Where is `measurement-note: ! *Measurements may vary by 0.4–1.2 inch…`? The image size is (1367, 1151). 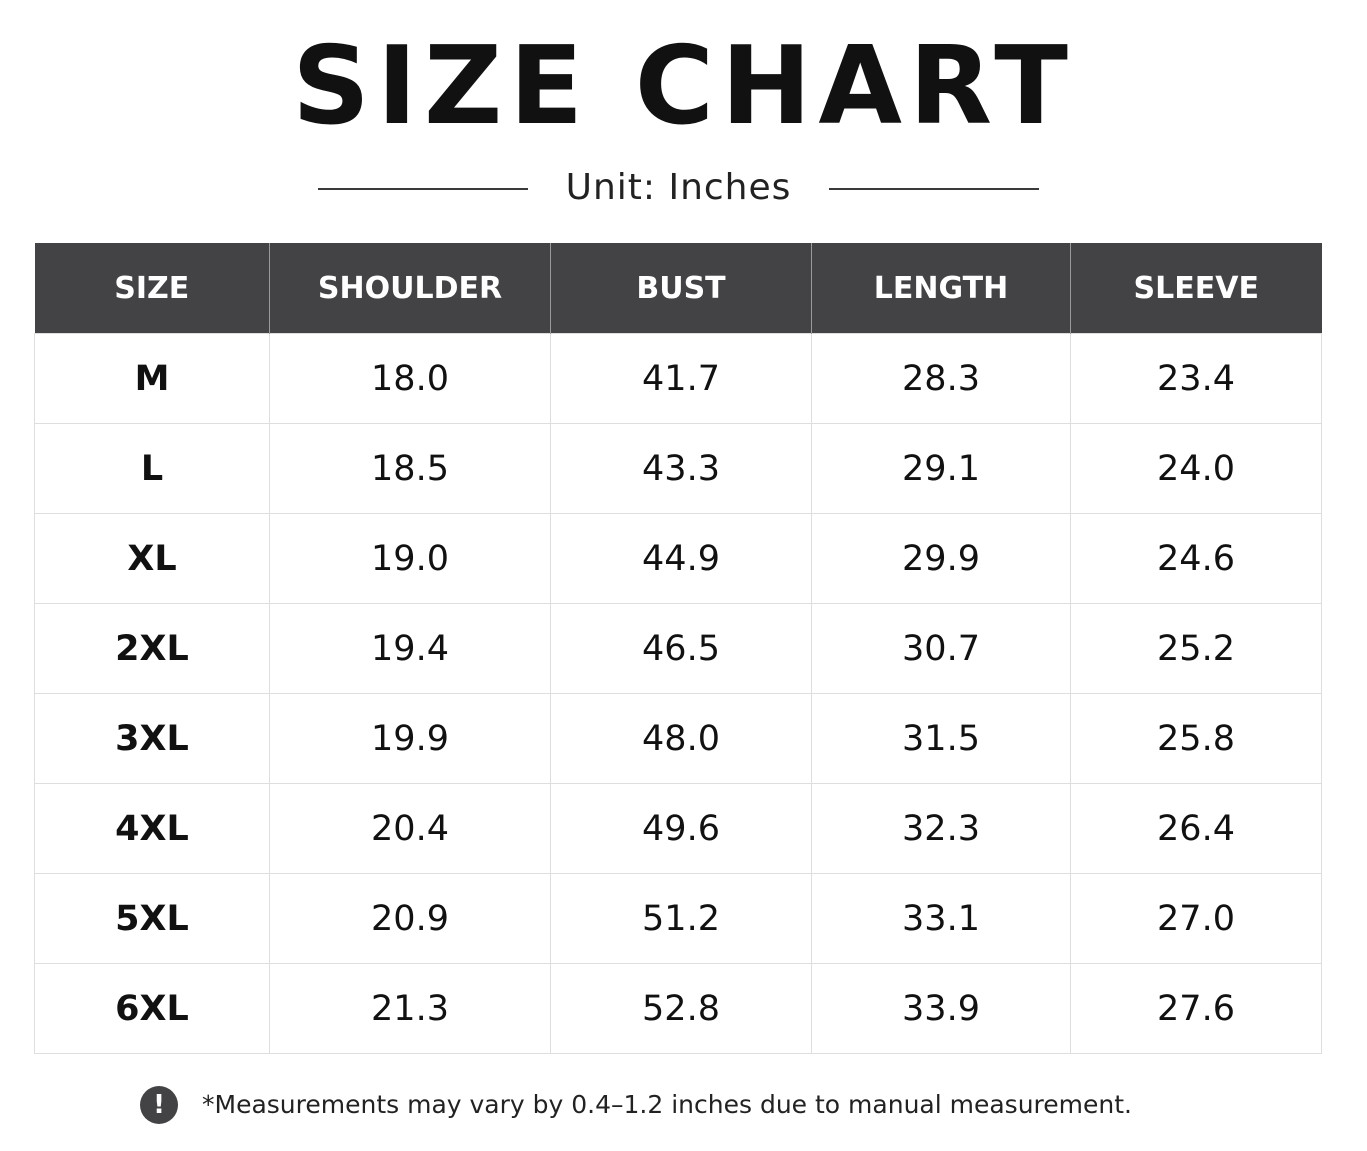
measurement-note: ! *Measurements may vary by 0.4–1.2 inch… is located at coordinates (690, 1105).